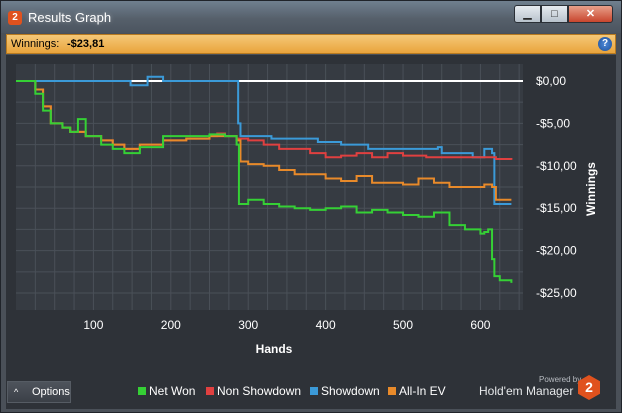 The height and width of the screenshot is (413, 622). I want to click on winnings-label: Winnings:, so click(35, 44).